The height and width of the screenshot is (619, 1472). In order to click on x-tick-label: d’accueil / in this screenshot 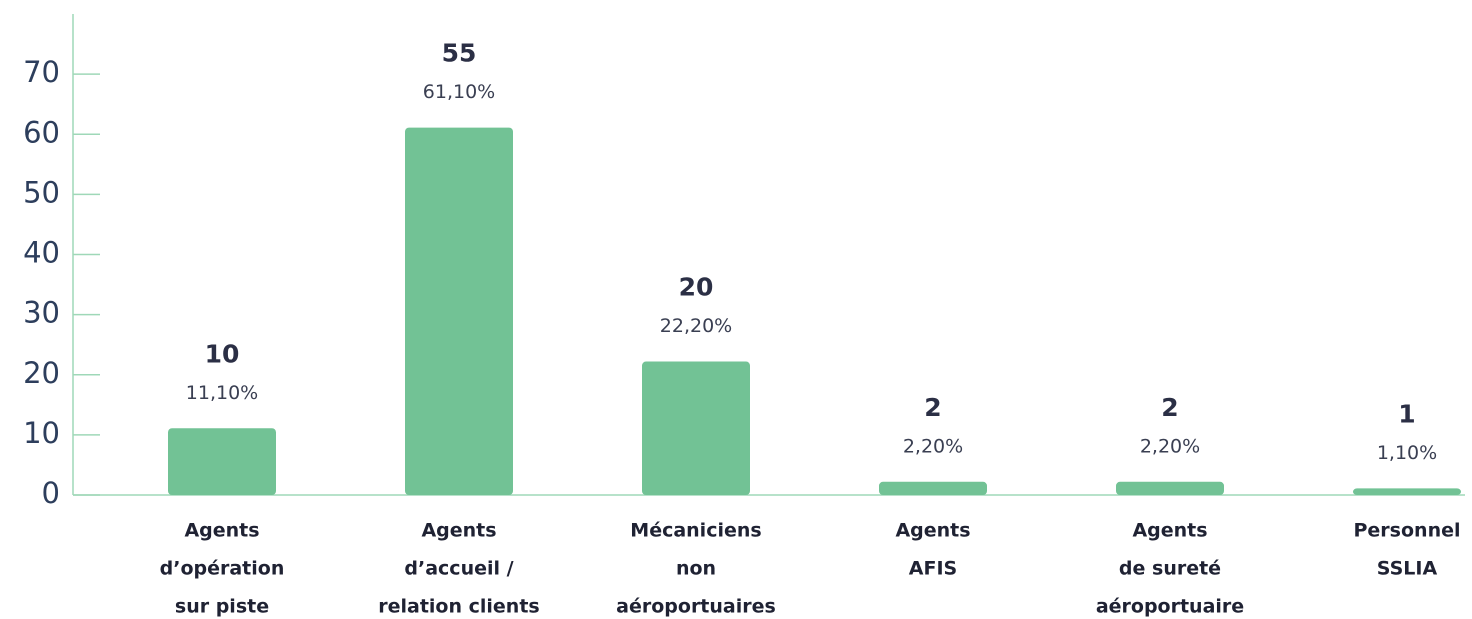, I will do `click(458, 569)`.